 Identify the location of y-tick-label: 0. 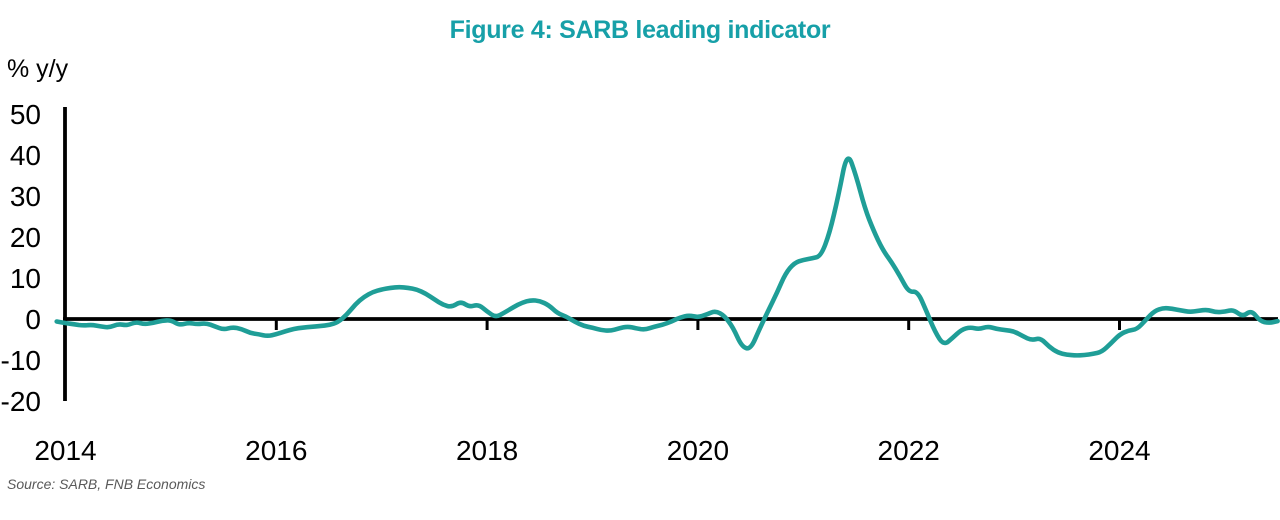
(33, 319).